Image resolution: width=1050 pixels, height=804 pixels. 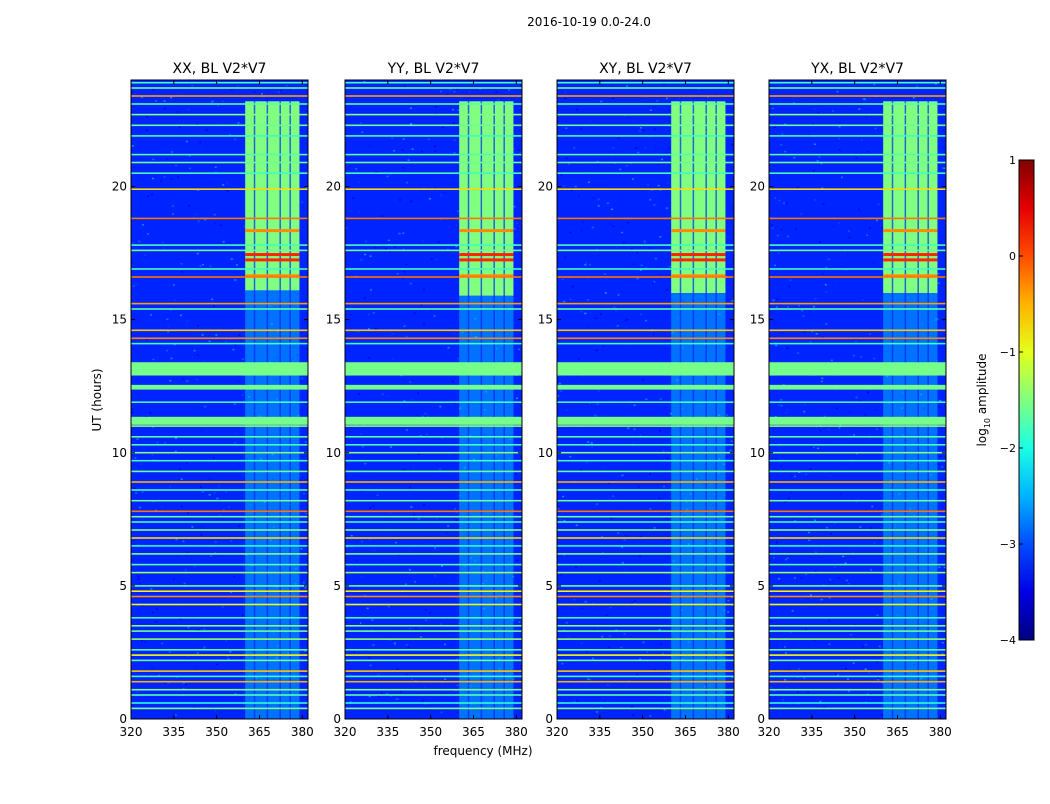 I want to click on colorbar-tick-label: 0, so click(x=1012, y=256).